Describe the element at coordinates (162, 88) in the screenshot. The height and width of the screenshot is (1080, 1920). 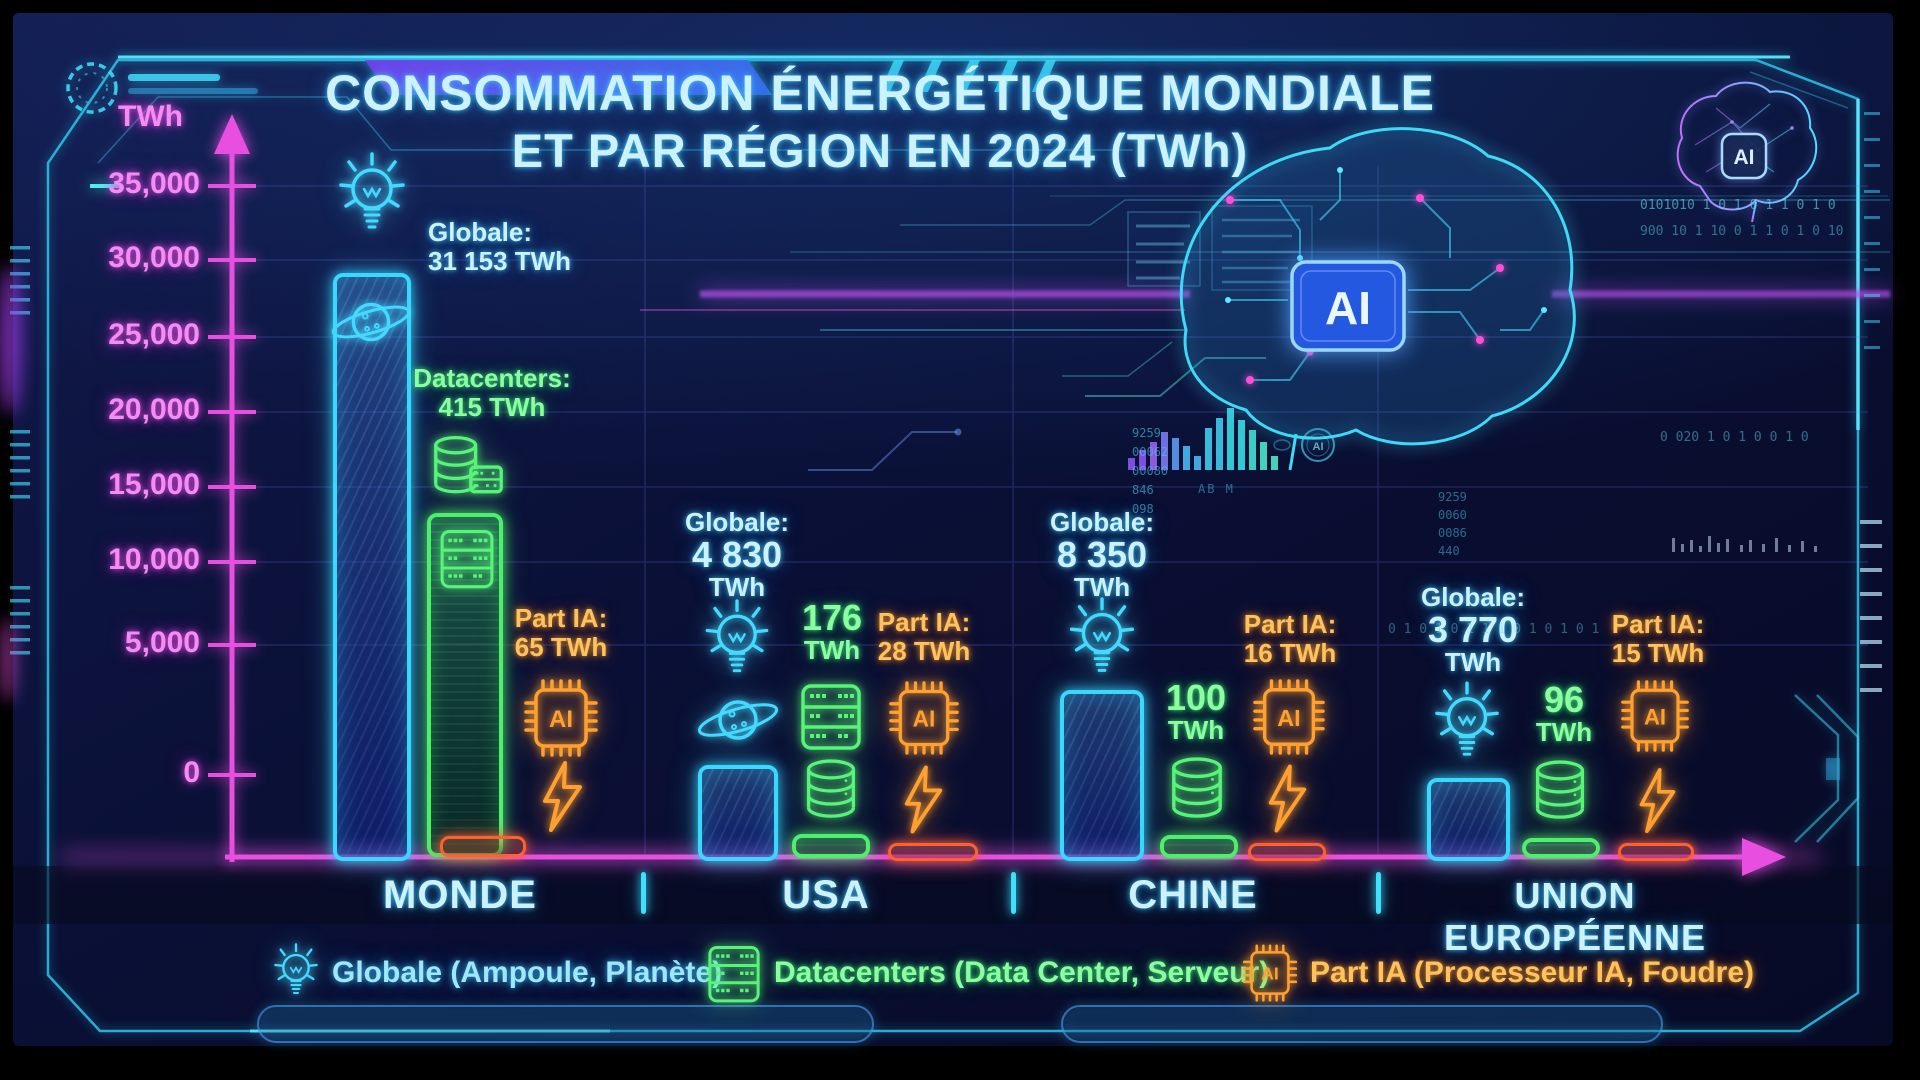
I see `gauge-icon` at that location.